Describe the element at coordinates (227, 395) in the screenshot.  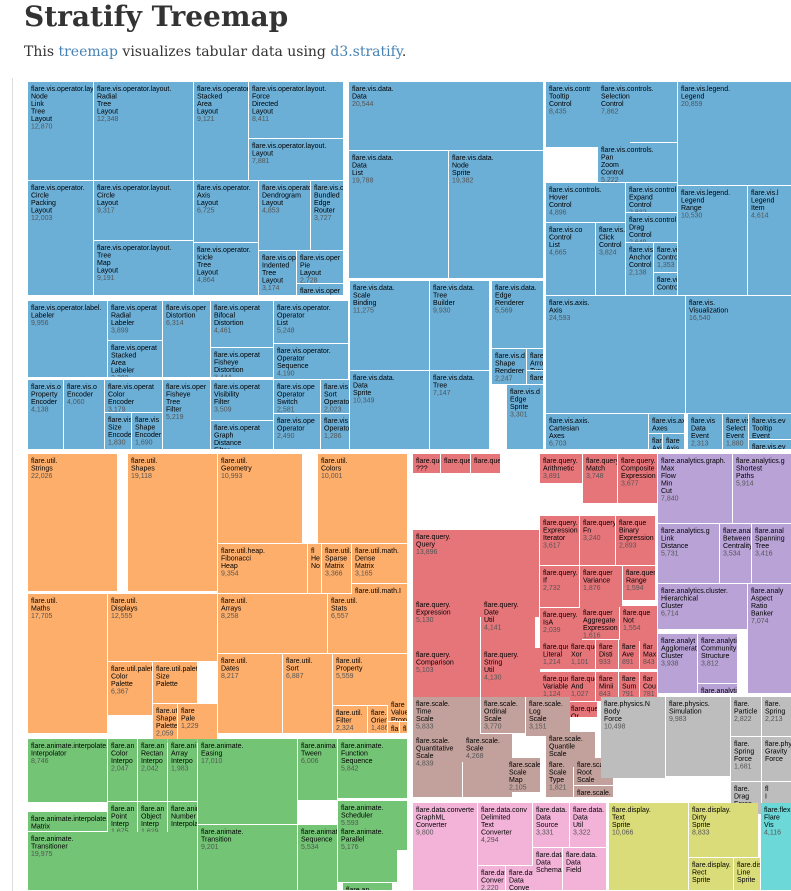
I see `treemap-cell-label-line: Visibility` at that location.